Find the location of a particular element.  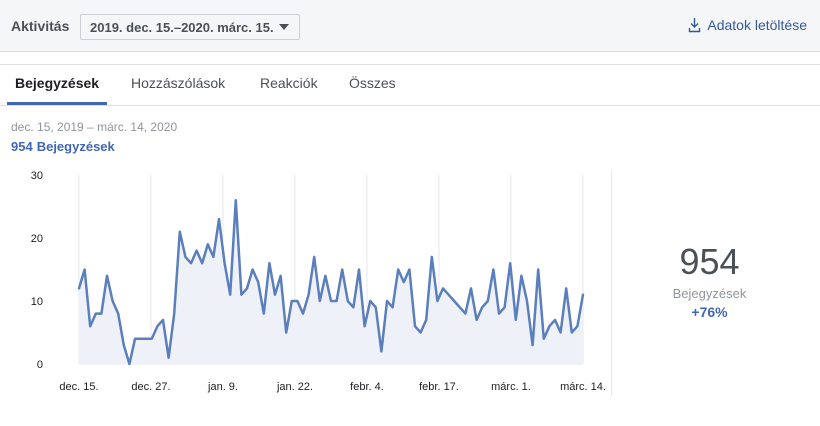

x-tick-label: márc. 14. is located at coordinates (583, 387).